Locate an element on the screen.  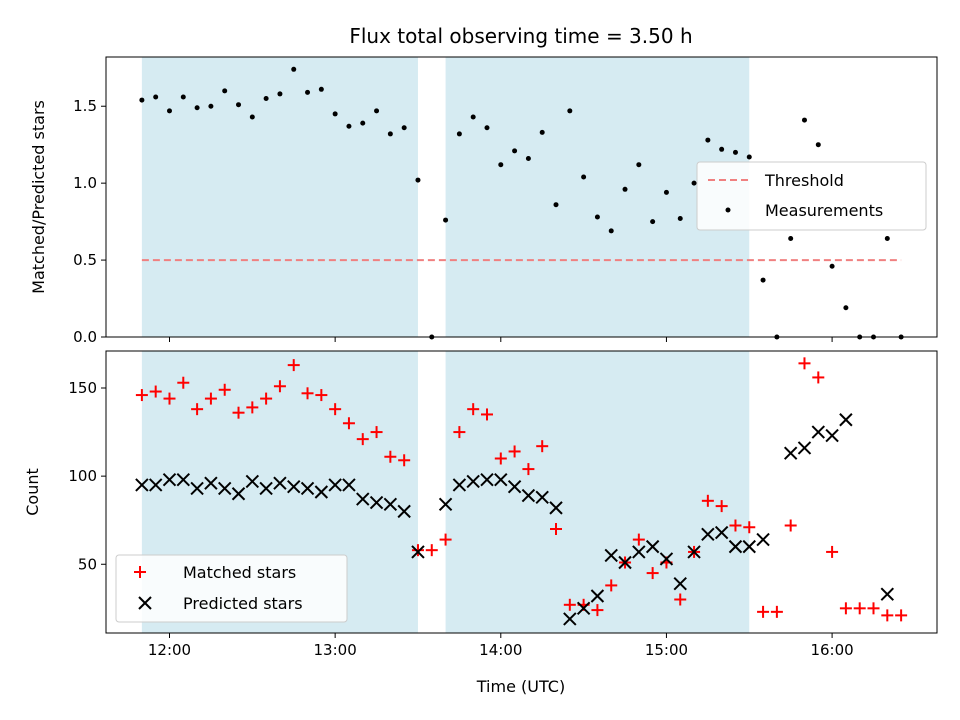
bottom-legend: Matched stars Predicted stars is located at coordinates (231, 588).